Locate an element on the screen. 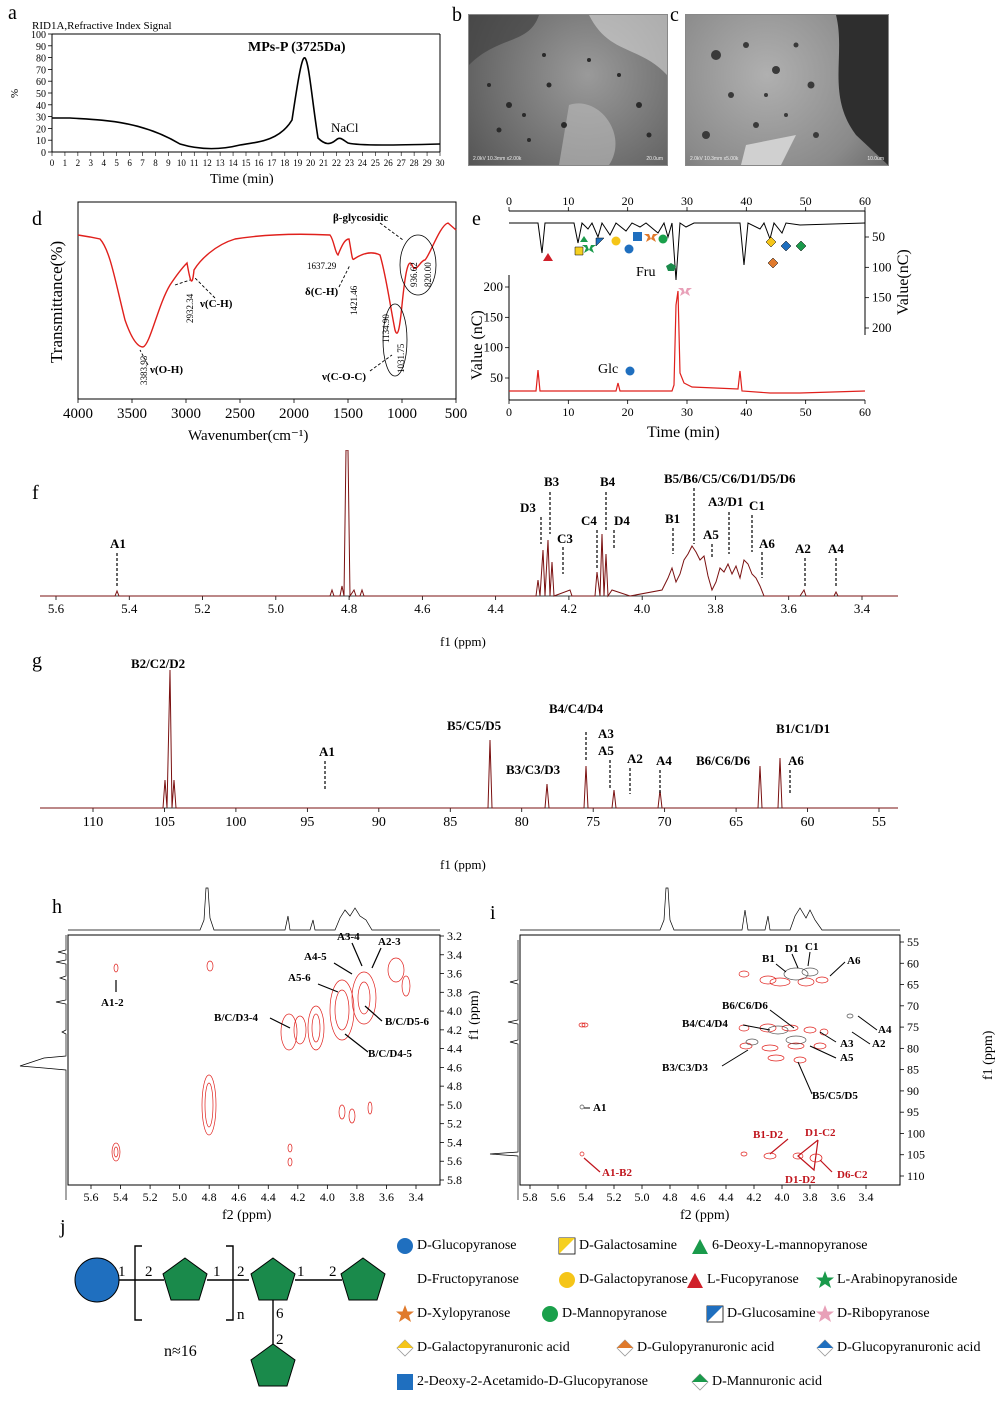 The height and width of the screenshot is (1409, 1000). gpc-xtick-19: 19 is located at coordinates (298, 163).